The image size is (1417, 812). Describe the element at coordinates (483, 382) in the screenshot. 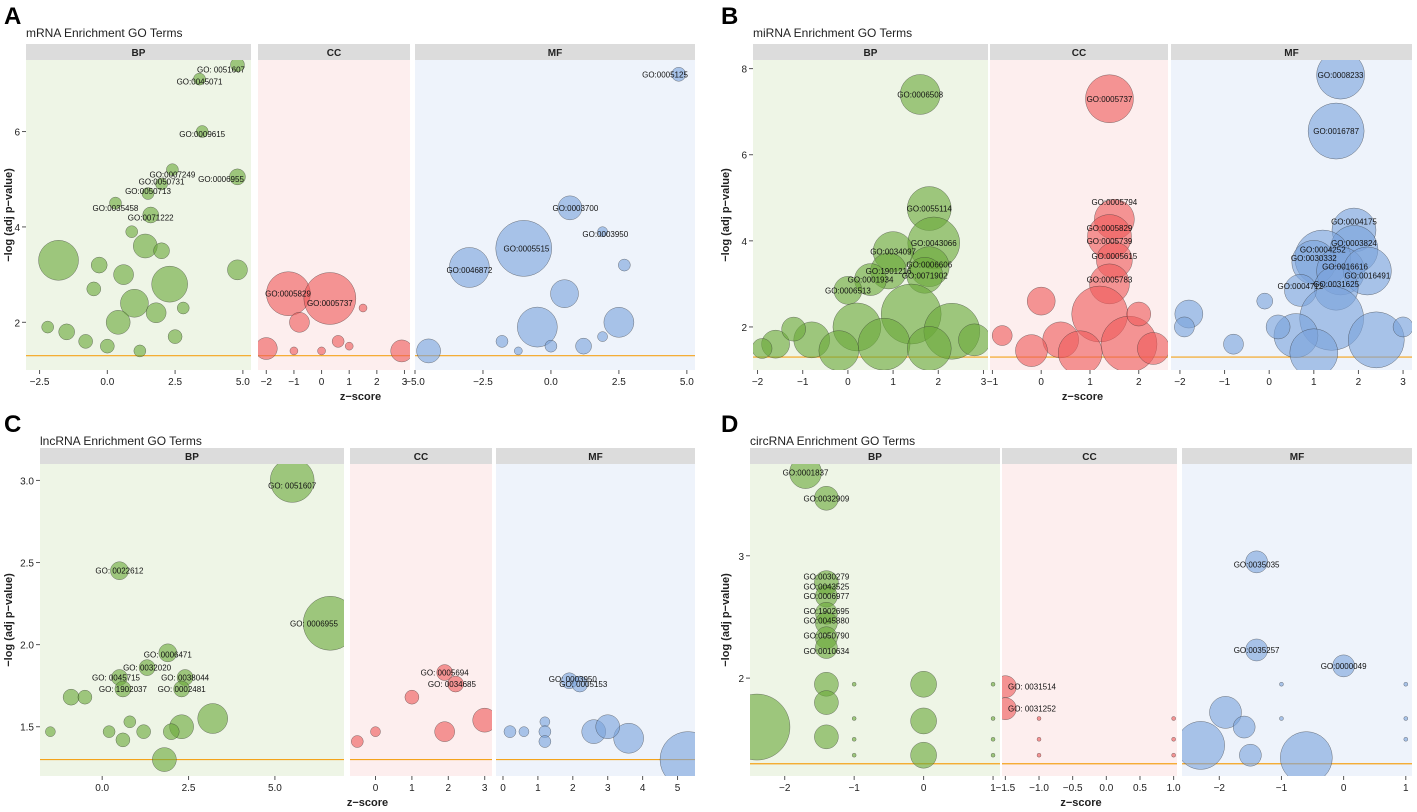

I see `x-tick-label: −2.5` at that location.